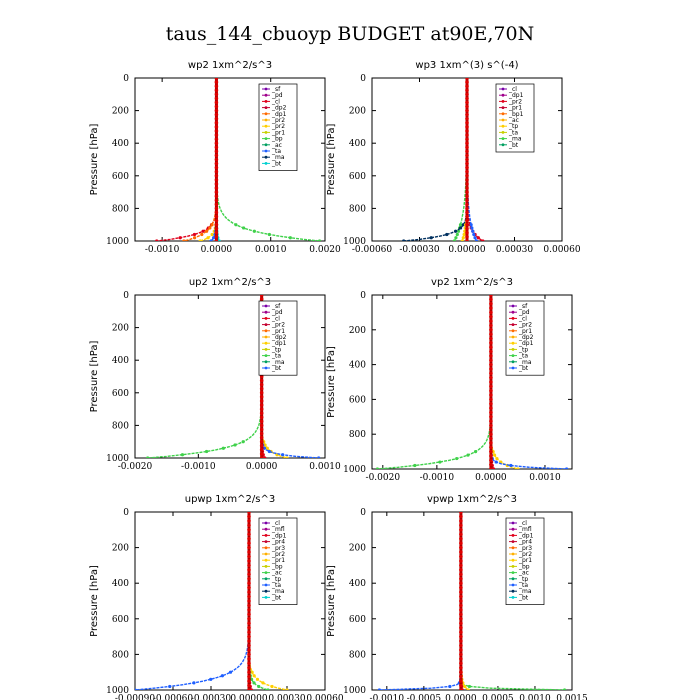 The height and width of the screenshot is (700, 700). Describe the element at coordinates (276, 597) in the screenshot. I see `legend-entry: _bt` at that location.